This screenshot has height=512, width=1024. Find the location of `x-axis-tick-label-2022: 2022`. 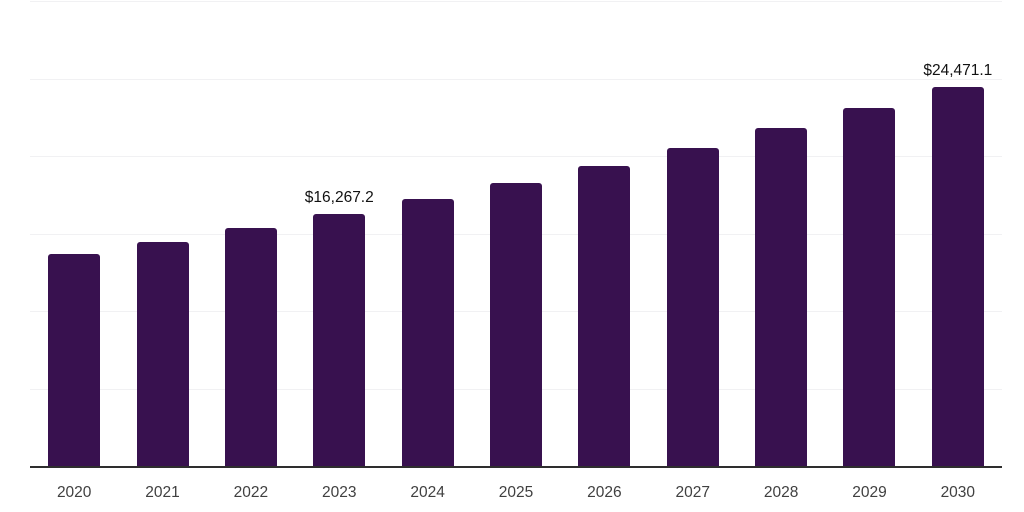

x-axis-tick-label-2022: 2022 is located at coordinates (251, 492).